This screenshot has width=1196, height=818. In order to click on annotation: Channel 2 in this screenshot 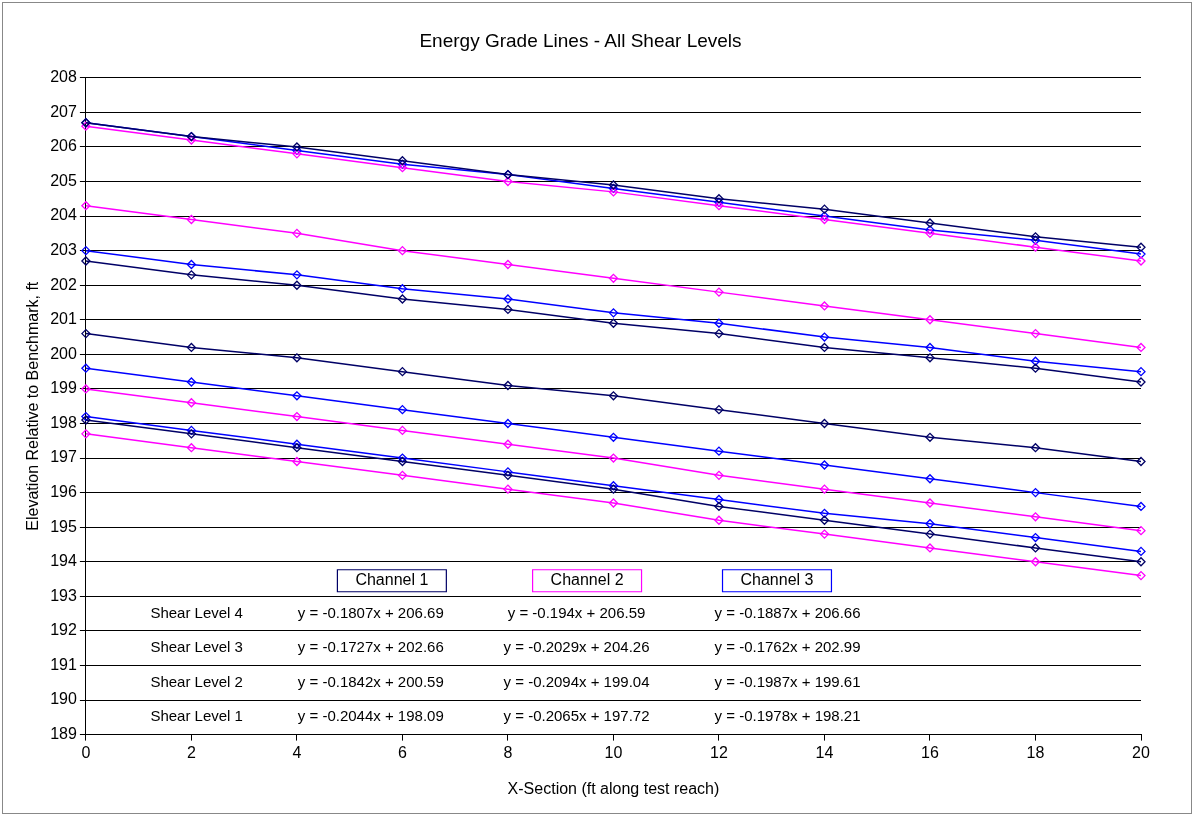, I will do `click(587, 580)`.